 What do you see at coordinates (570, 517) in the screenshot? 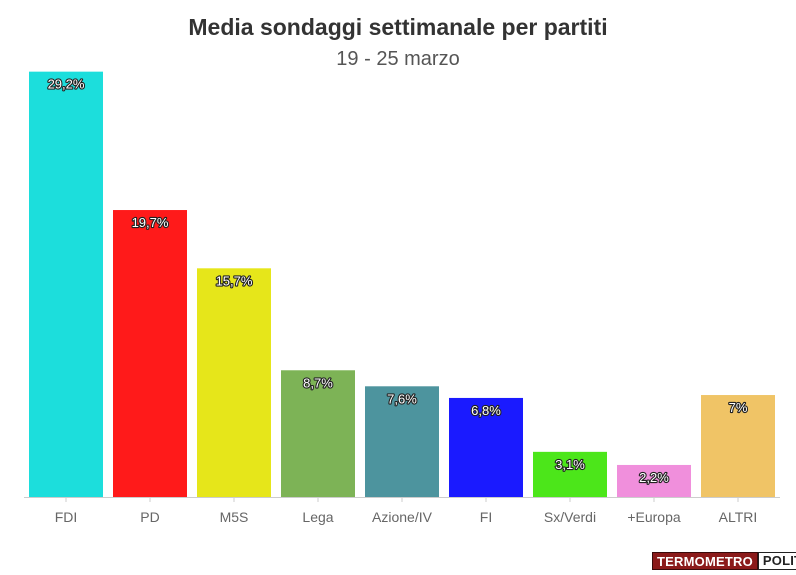
I see `x-tick-label: Sx/Verdi` at bounding box center [570, 517].